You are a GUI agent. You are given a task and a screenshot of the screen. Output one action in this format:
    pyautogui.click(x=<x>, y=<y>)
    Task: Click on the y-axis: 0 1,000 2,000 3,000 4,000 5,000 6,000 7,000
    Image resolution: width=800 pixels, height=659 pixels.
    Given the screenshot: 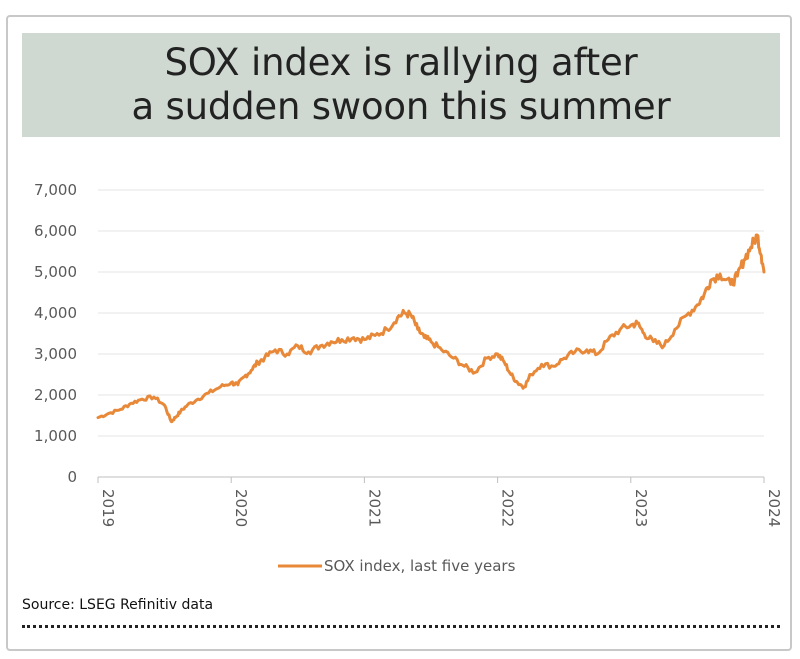 What is the action you would take?
    pyautogui.click(x=55, y=333)
    